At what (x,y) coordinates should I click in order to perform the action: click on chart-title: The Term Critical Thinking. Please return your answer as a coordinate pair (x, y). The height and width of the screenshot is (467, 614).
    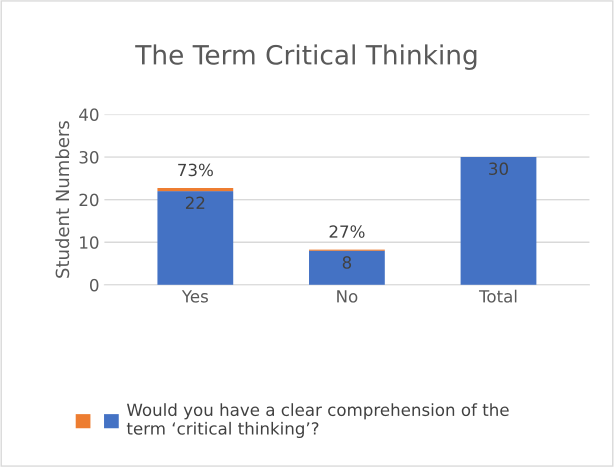
    Looking at the image, I should click on (305, 57).